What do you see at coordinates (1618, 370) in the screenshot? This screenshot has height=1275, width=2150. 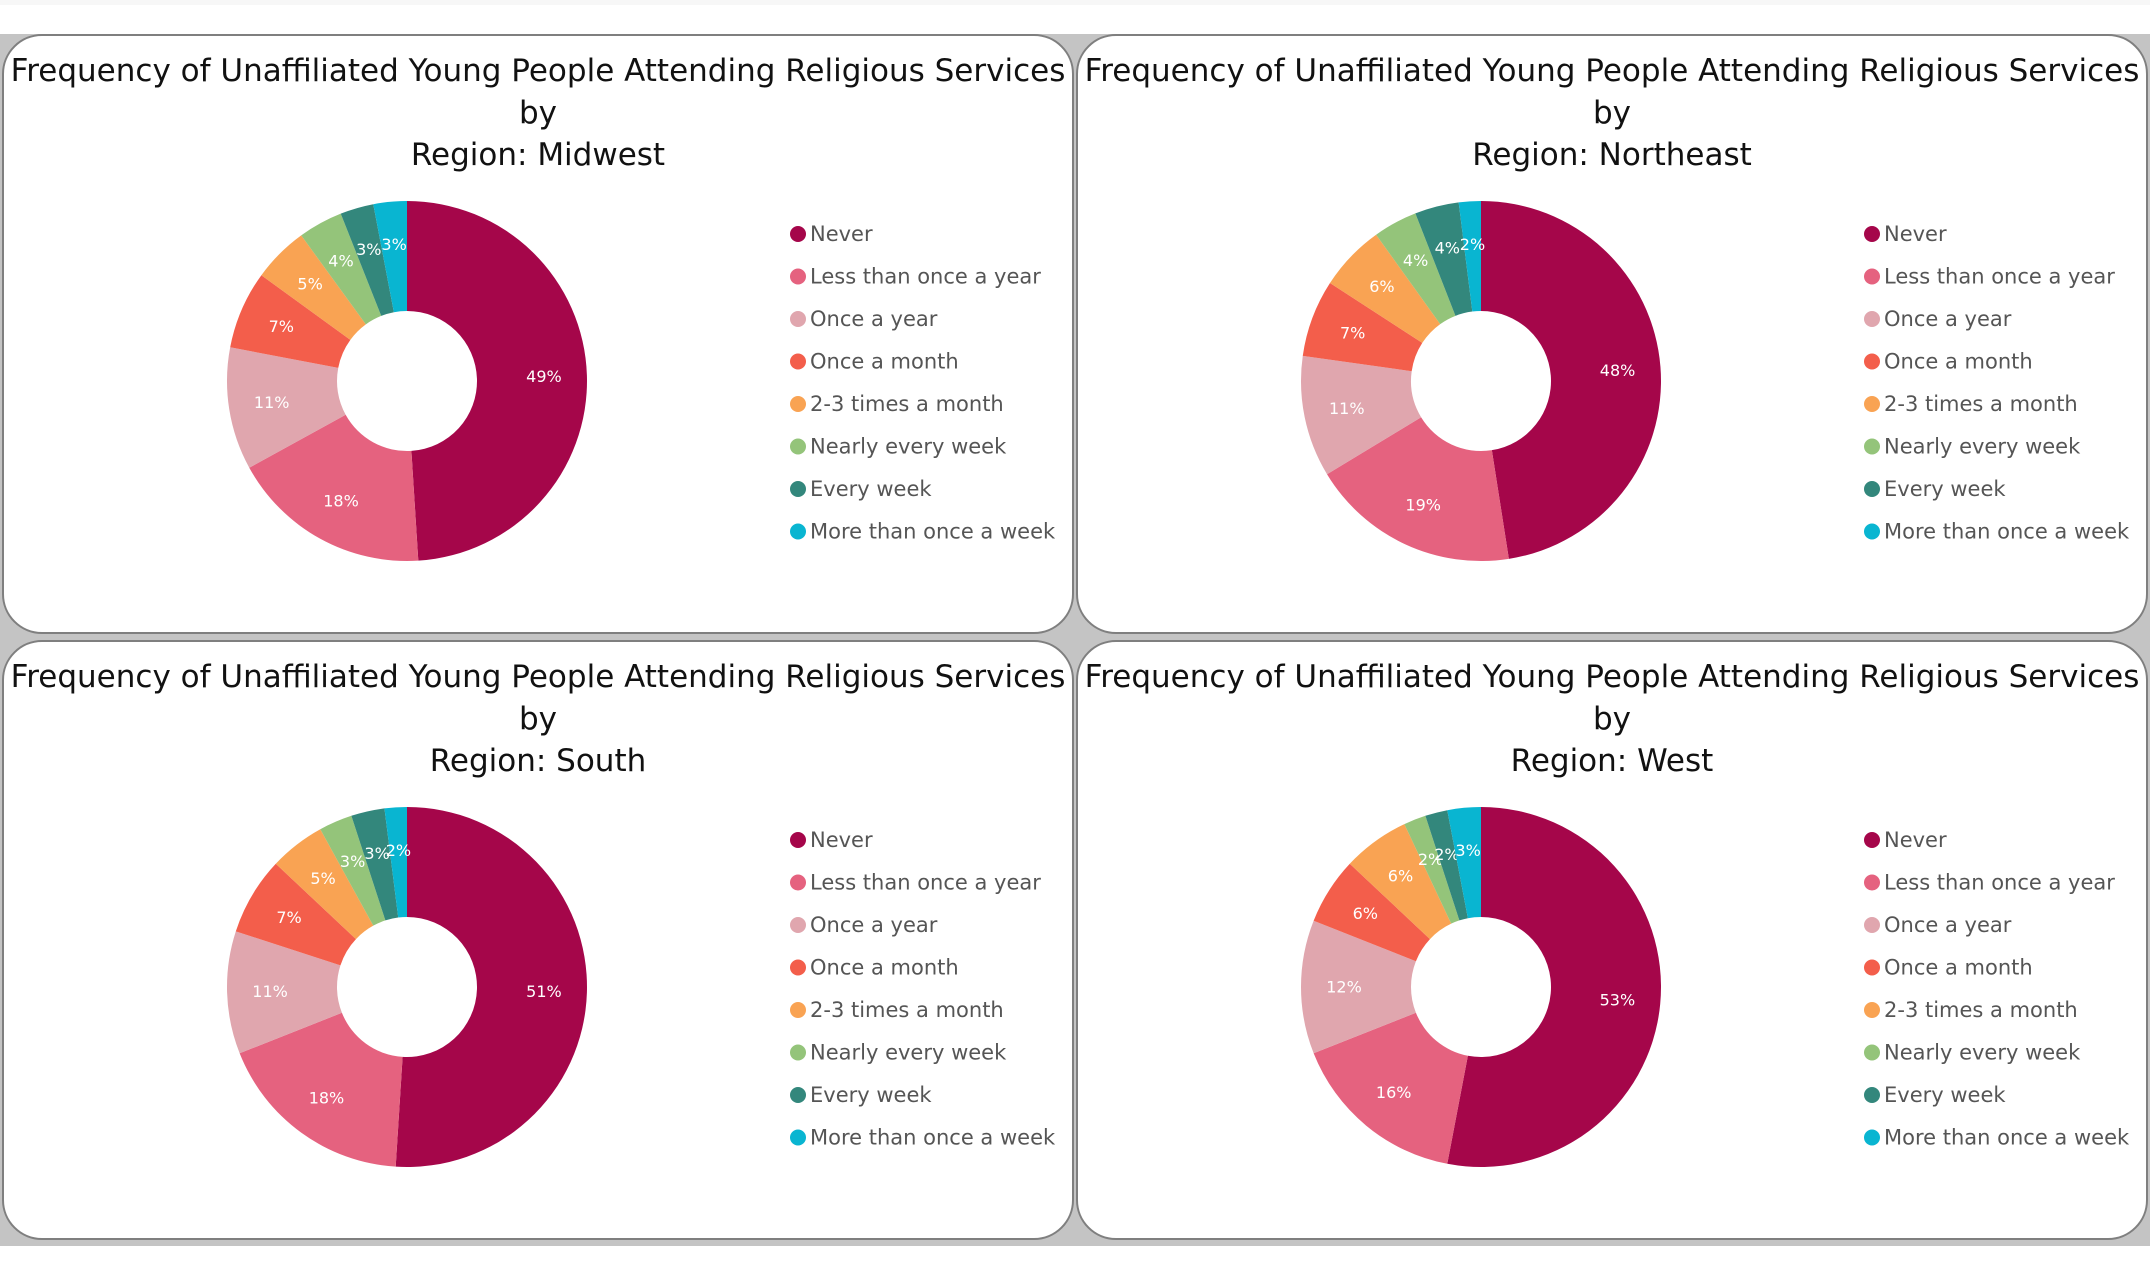 I see `data-label-never: 48%` at bounding box center [1618, 370].